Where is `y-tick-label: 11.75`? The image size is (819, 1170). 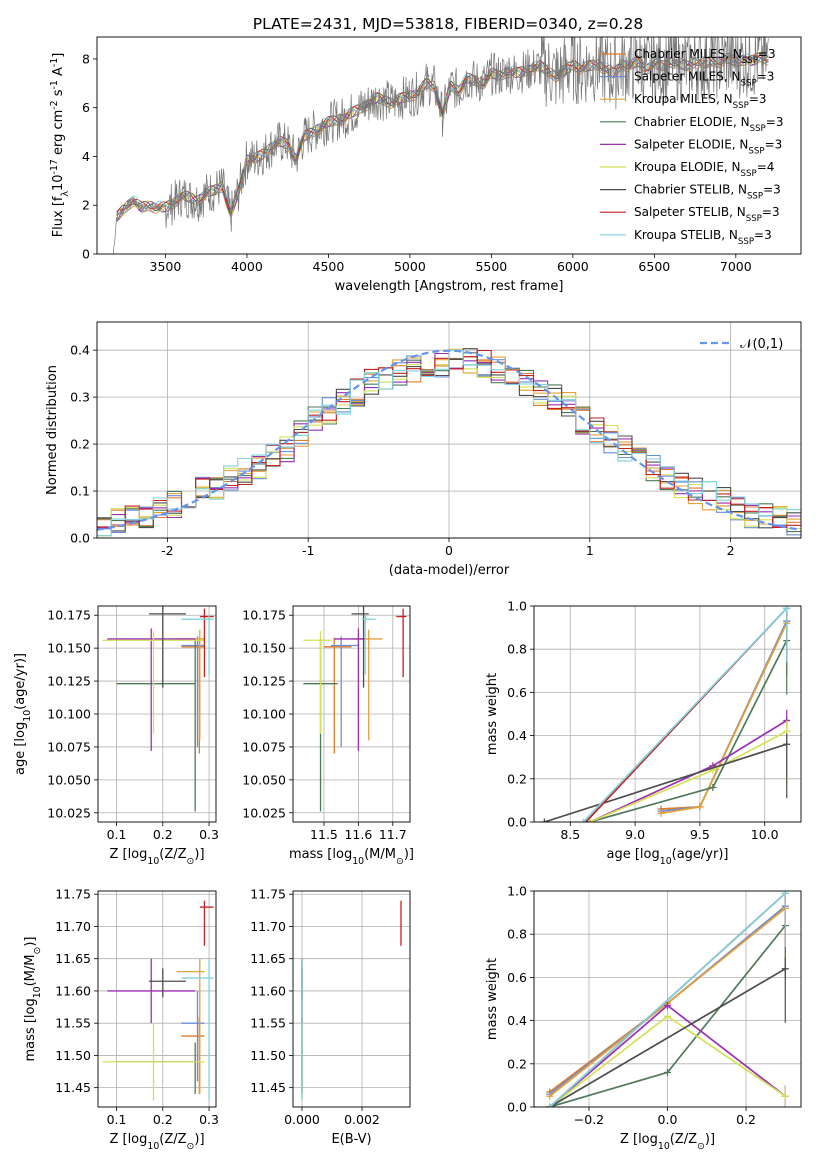 y-tick-label: 11.75 is located at coordinates (268, 894).